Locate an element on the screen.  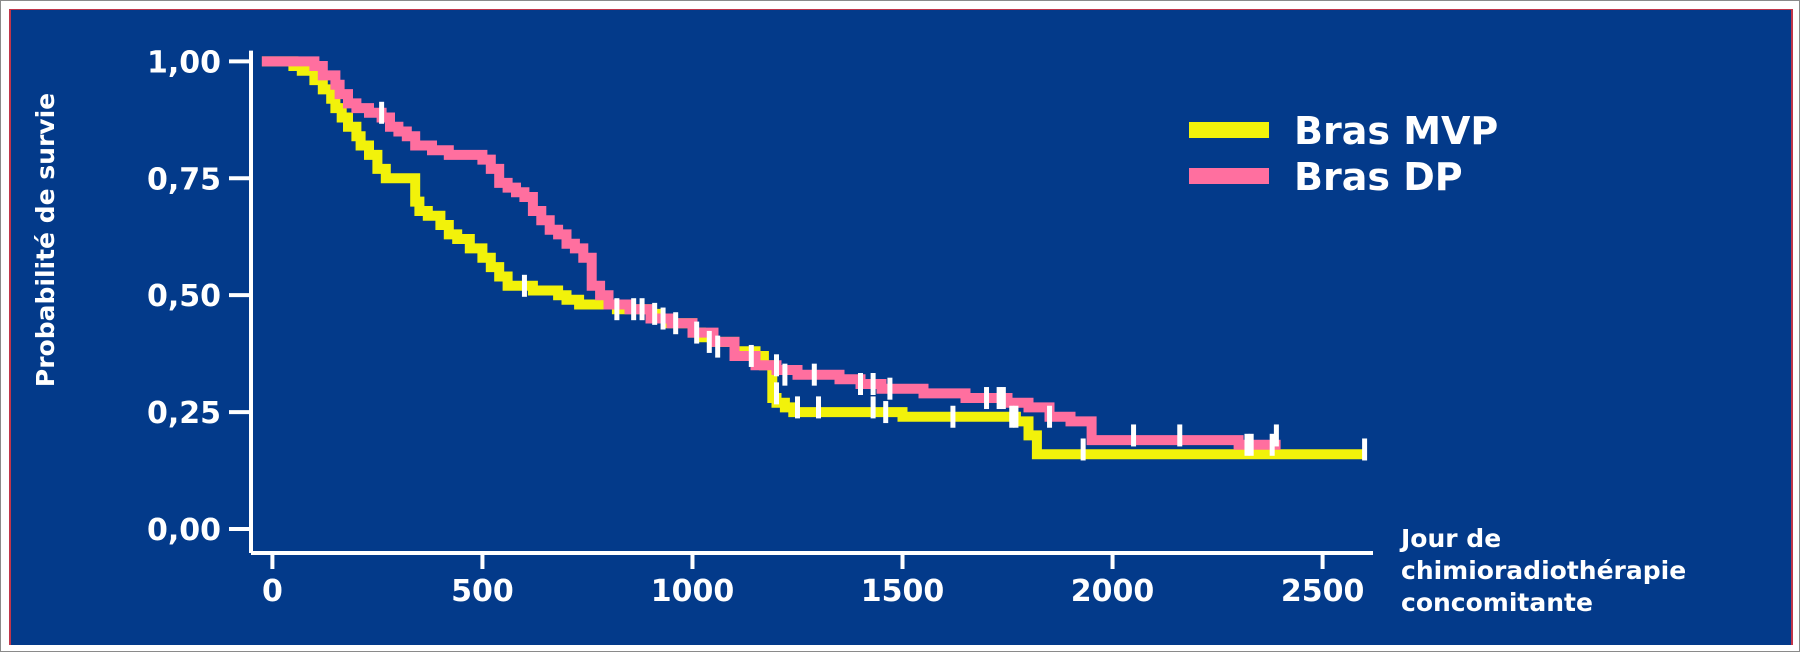
y-tick-label: 0,00 is located at coordinates (184, 530).